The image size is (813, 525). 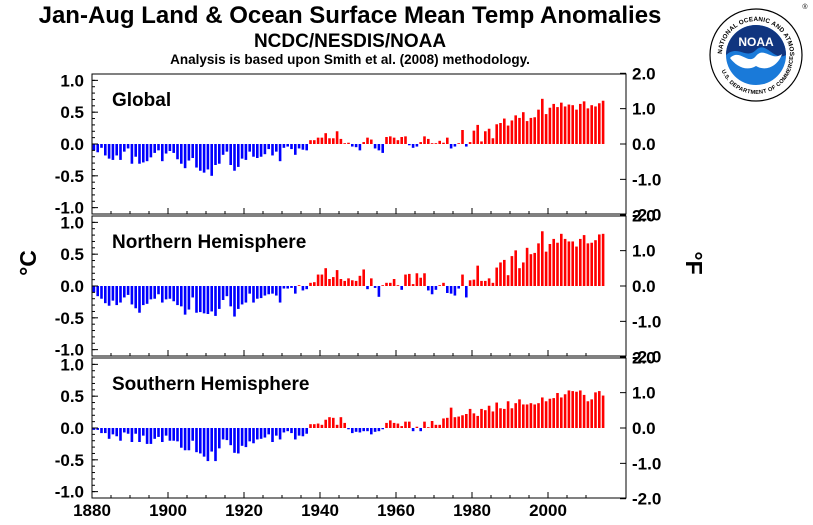 What do you see at coordinates (646, 215) in the screenshot?
I see `ytick-label-fahrenheit: -2.0` at bounding box center [646, 215].